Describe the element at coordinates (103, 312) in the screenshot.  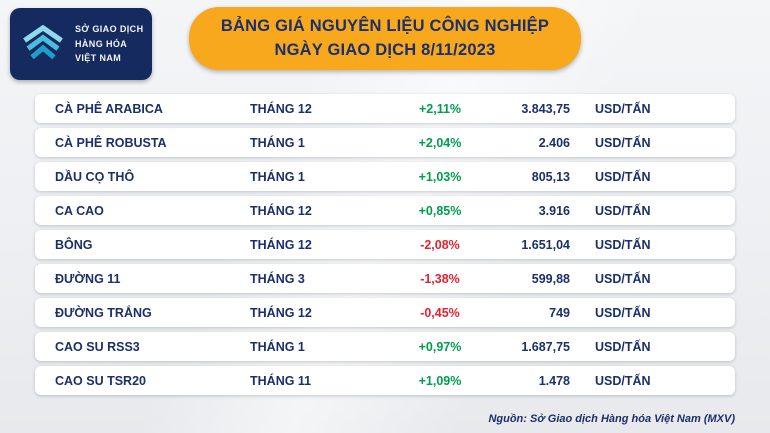
I see `commodity-name: ĐƯỜNG TRẮNG` at that location.